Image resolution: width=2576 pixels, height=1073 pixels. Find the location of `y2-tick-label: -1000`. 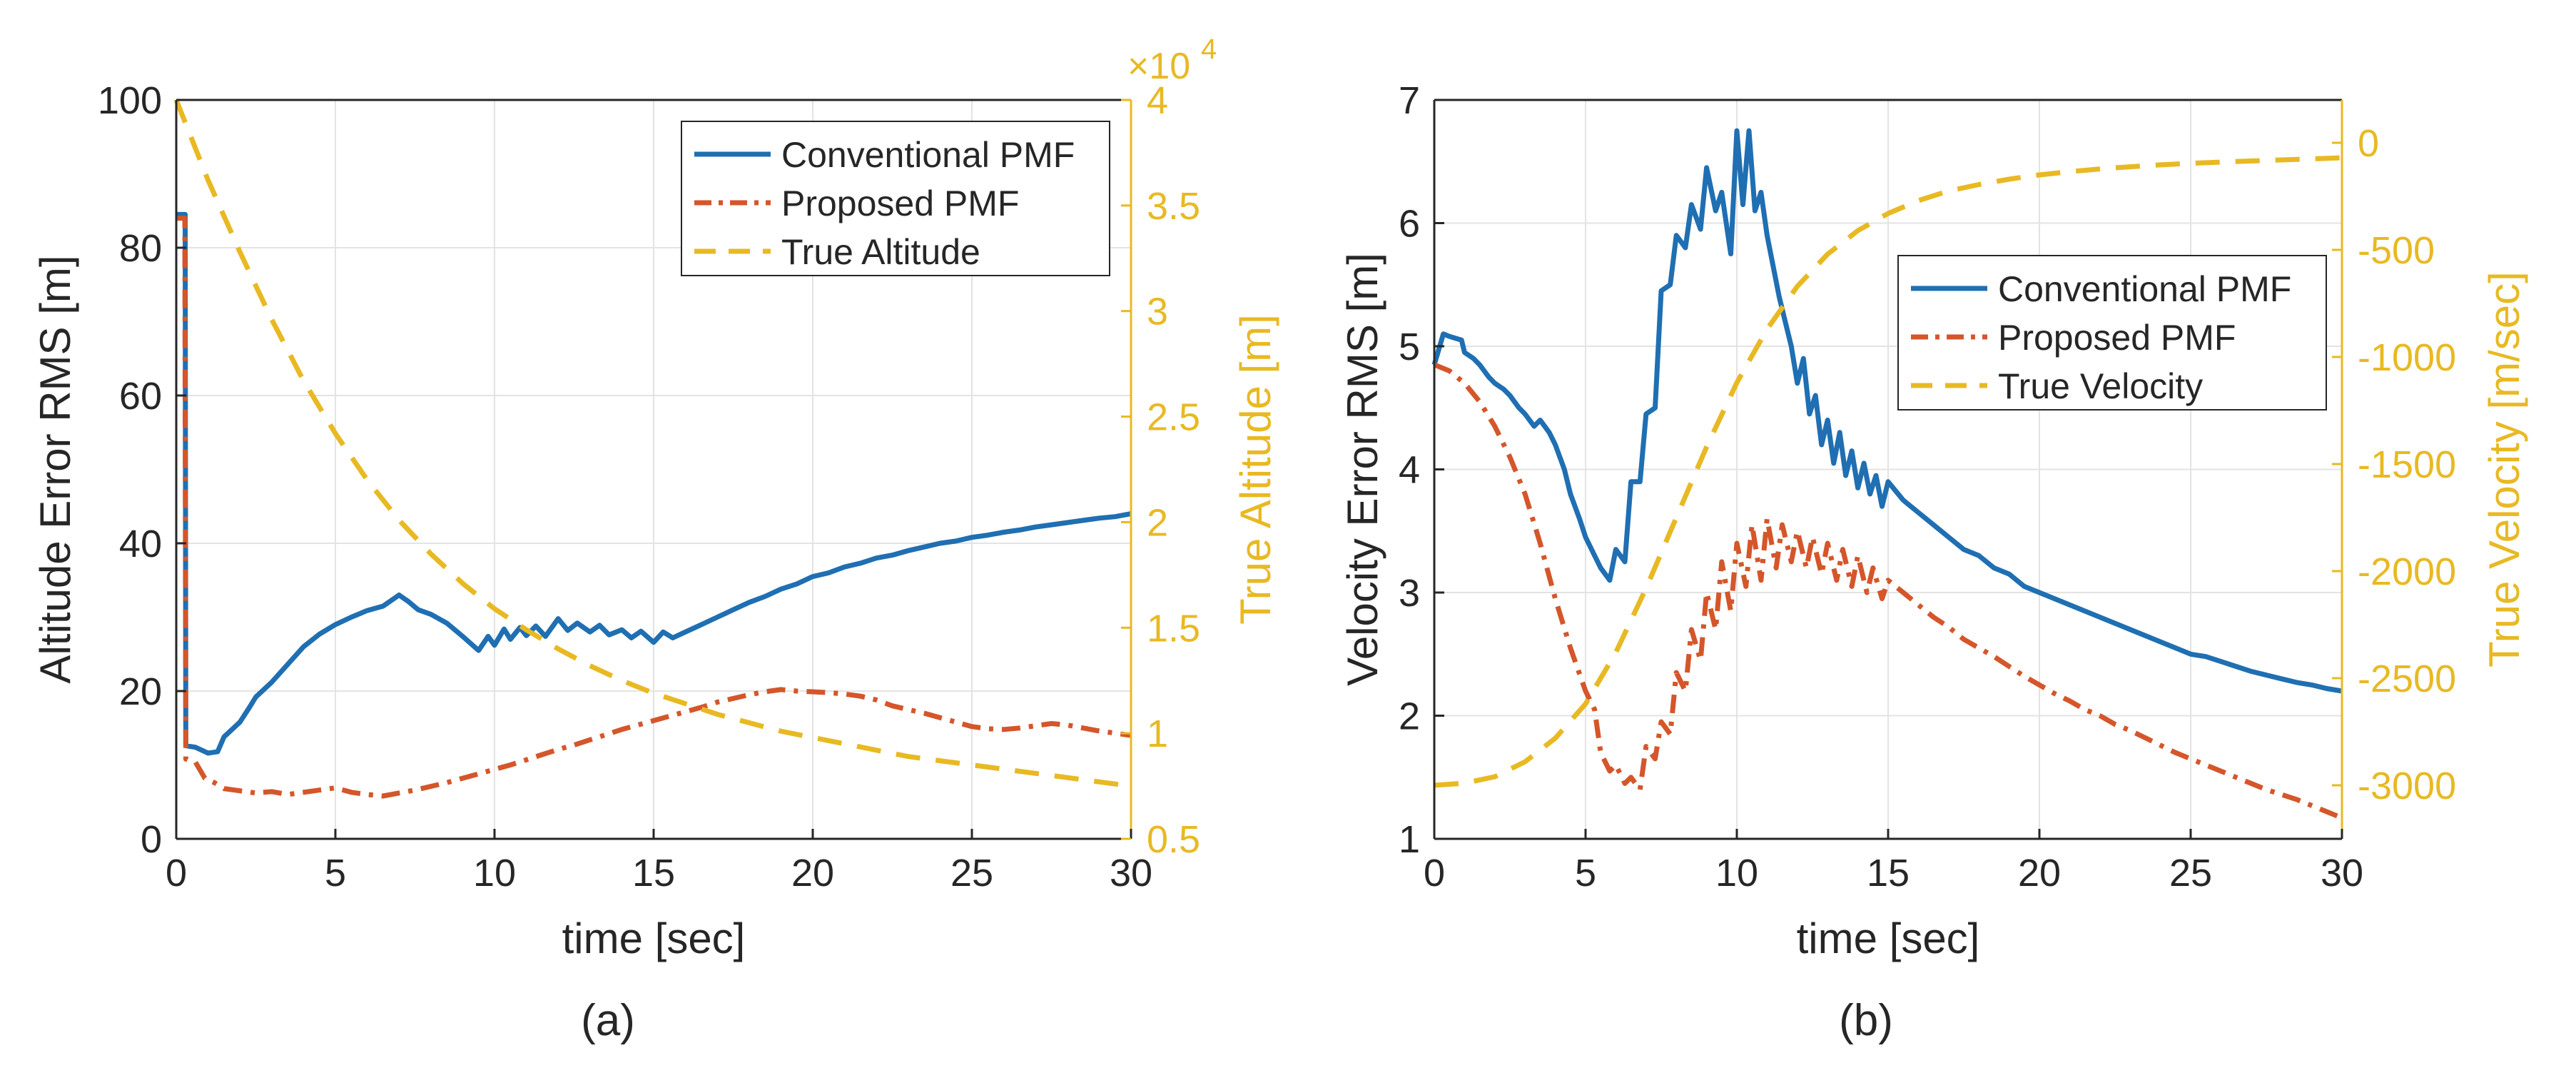

y2-tick-label: -1000 is located at coordinates (2407, 357).